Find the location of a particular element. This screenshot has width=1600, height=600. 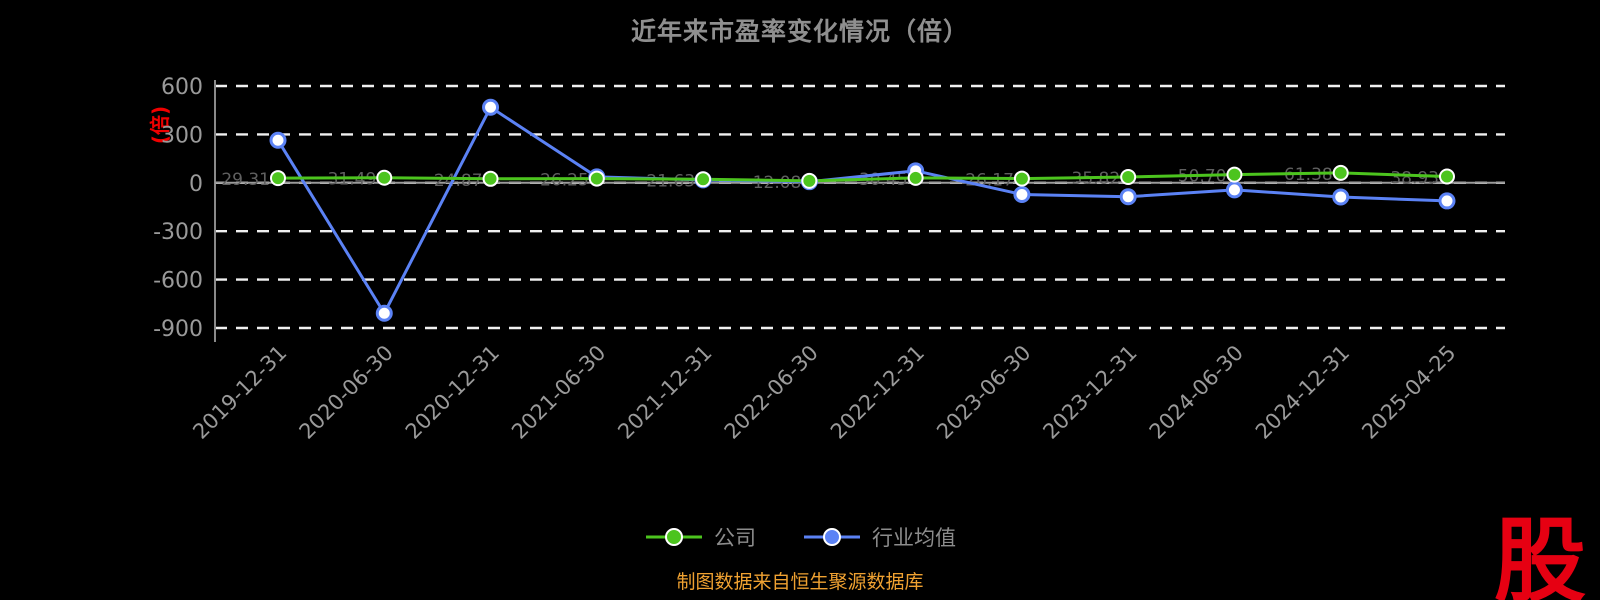

legend: 公司 行业均值 is located at coordinates (800, 537).